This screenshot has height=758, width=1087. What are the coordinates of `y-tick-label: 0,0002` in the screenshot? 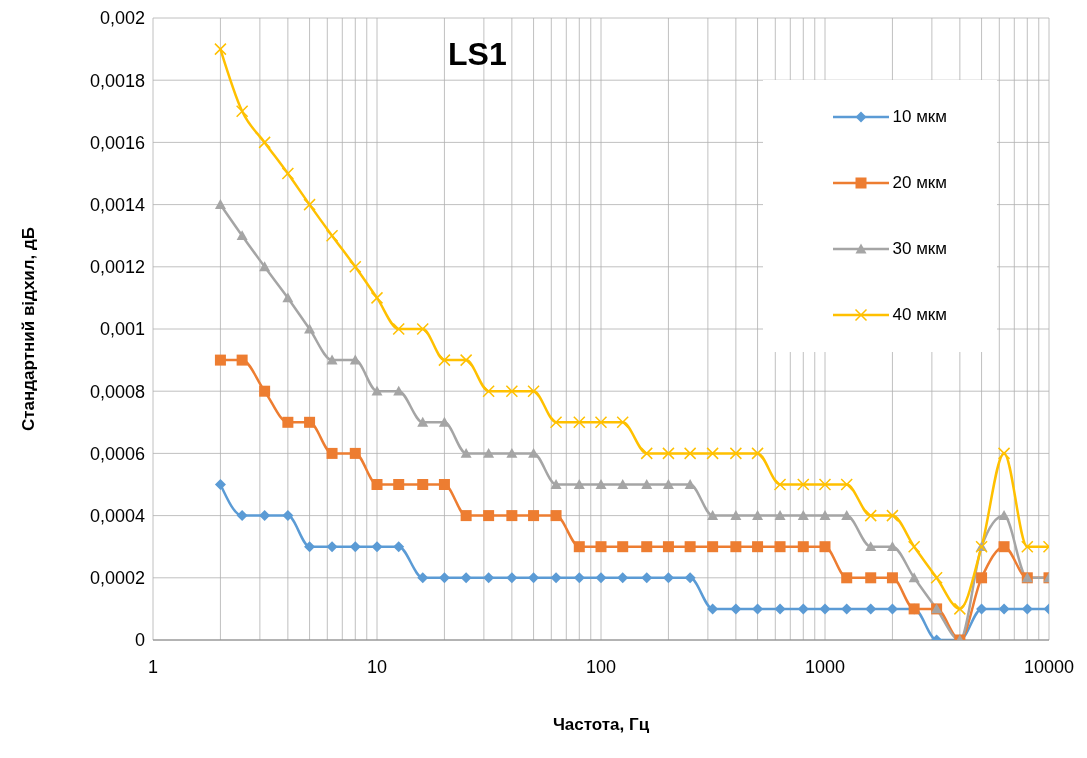 It's located at (117, 578).